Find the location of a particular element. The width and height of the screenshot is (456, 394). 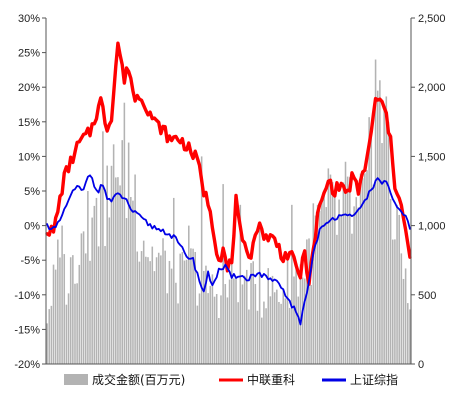

legend-item: 中联重科 is located at coordinates (257, 379).